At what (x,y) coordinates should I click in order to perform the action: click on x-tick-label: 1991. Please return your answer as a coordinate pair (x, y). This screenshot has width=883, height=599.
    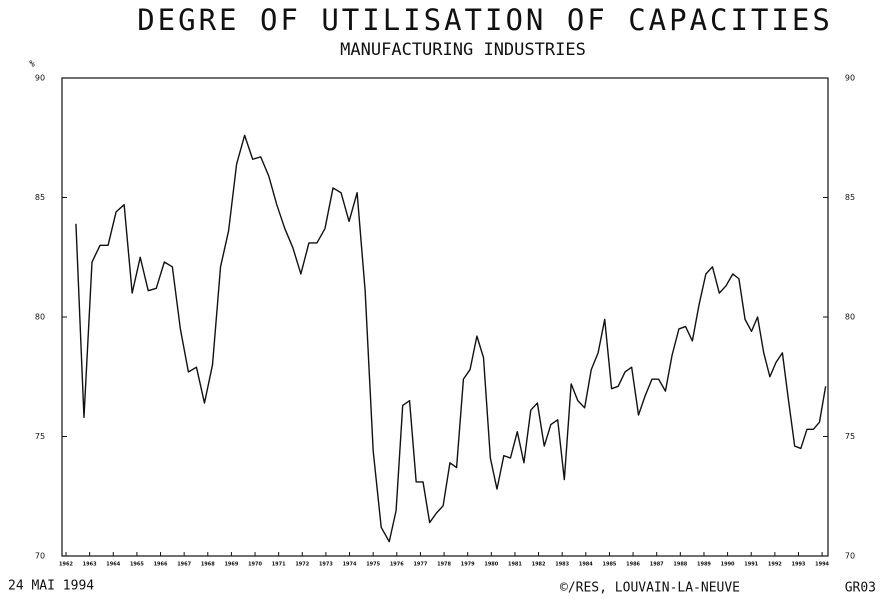
    Looking at the image, I should click on (751, 565).